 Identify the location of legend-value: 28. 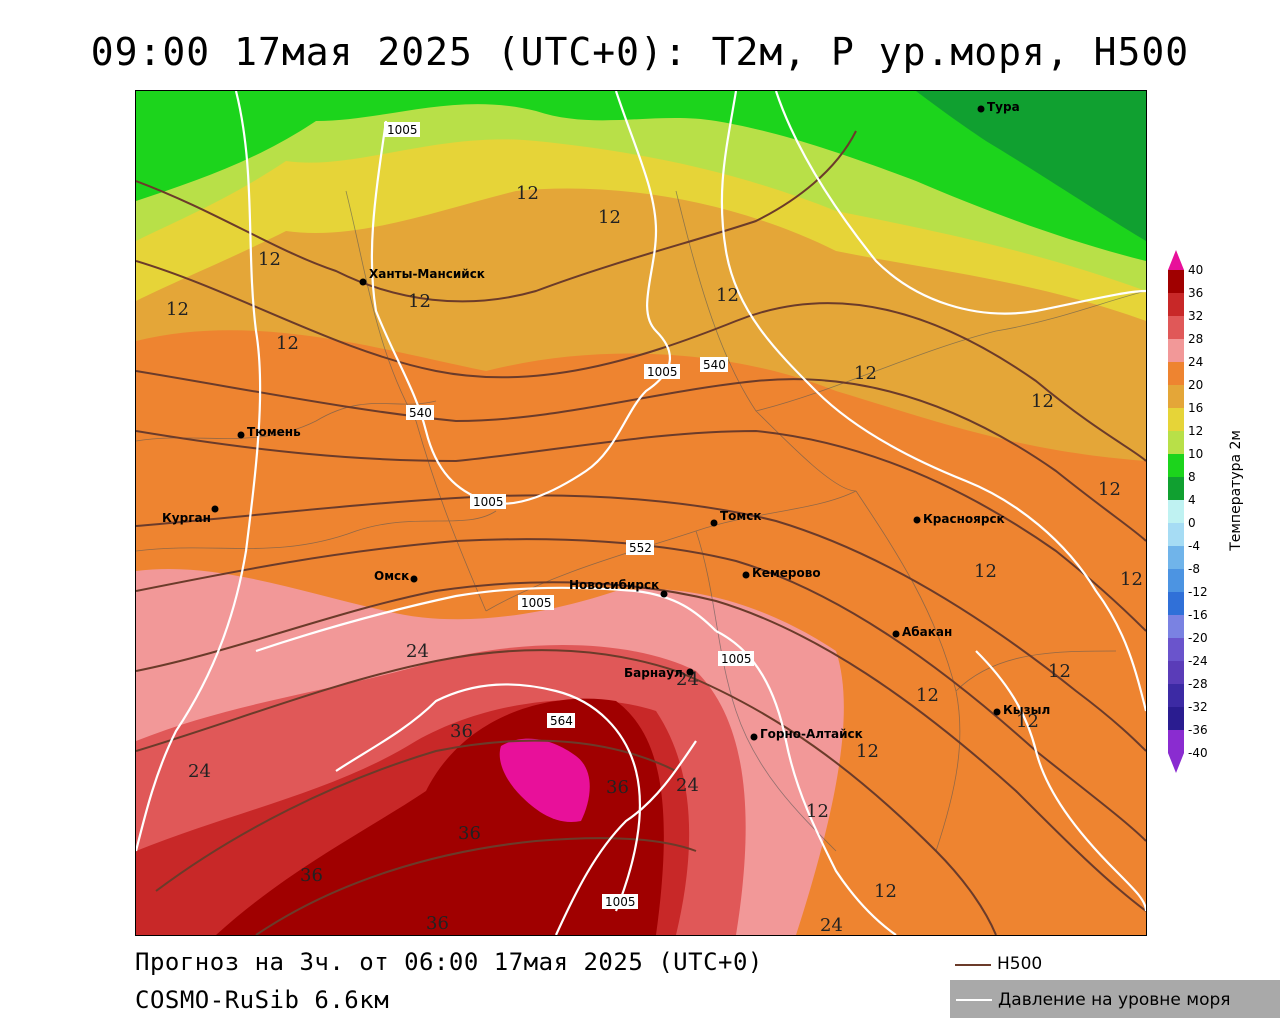
(1195, 339).